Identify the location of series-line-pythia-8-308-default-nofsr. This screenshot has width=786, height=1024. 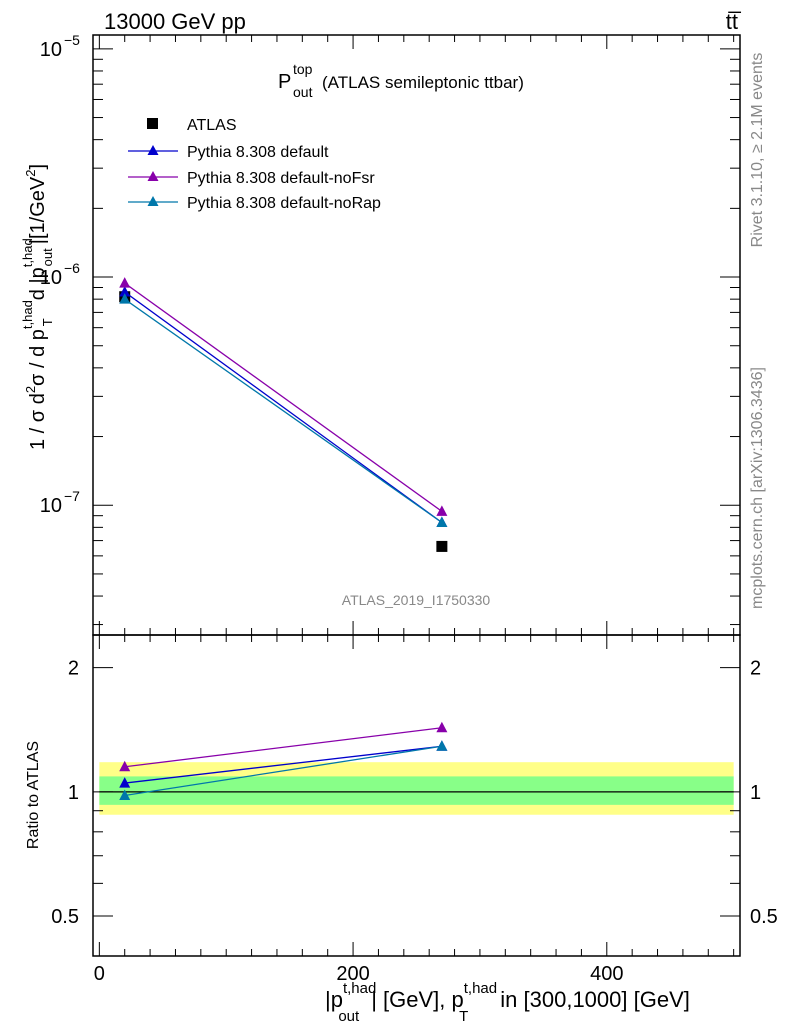
(283, 397).